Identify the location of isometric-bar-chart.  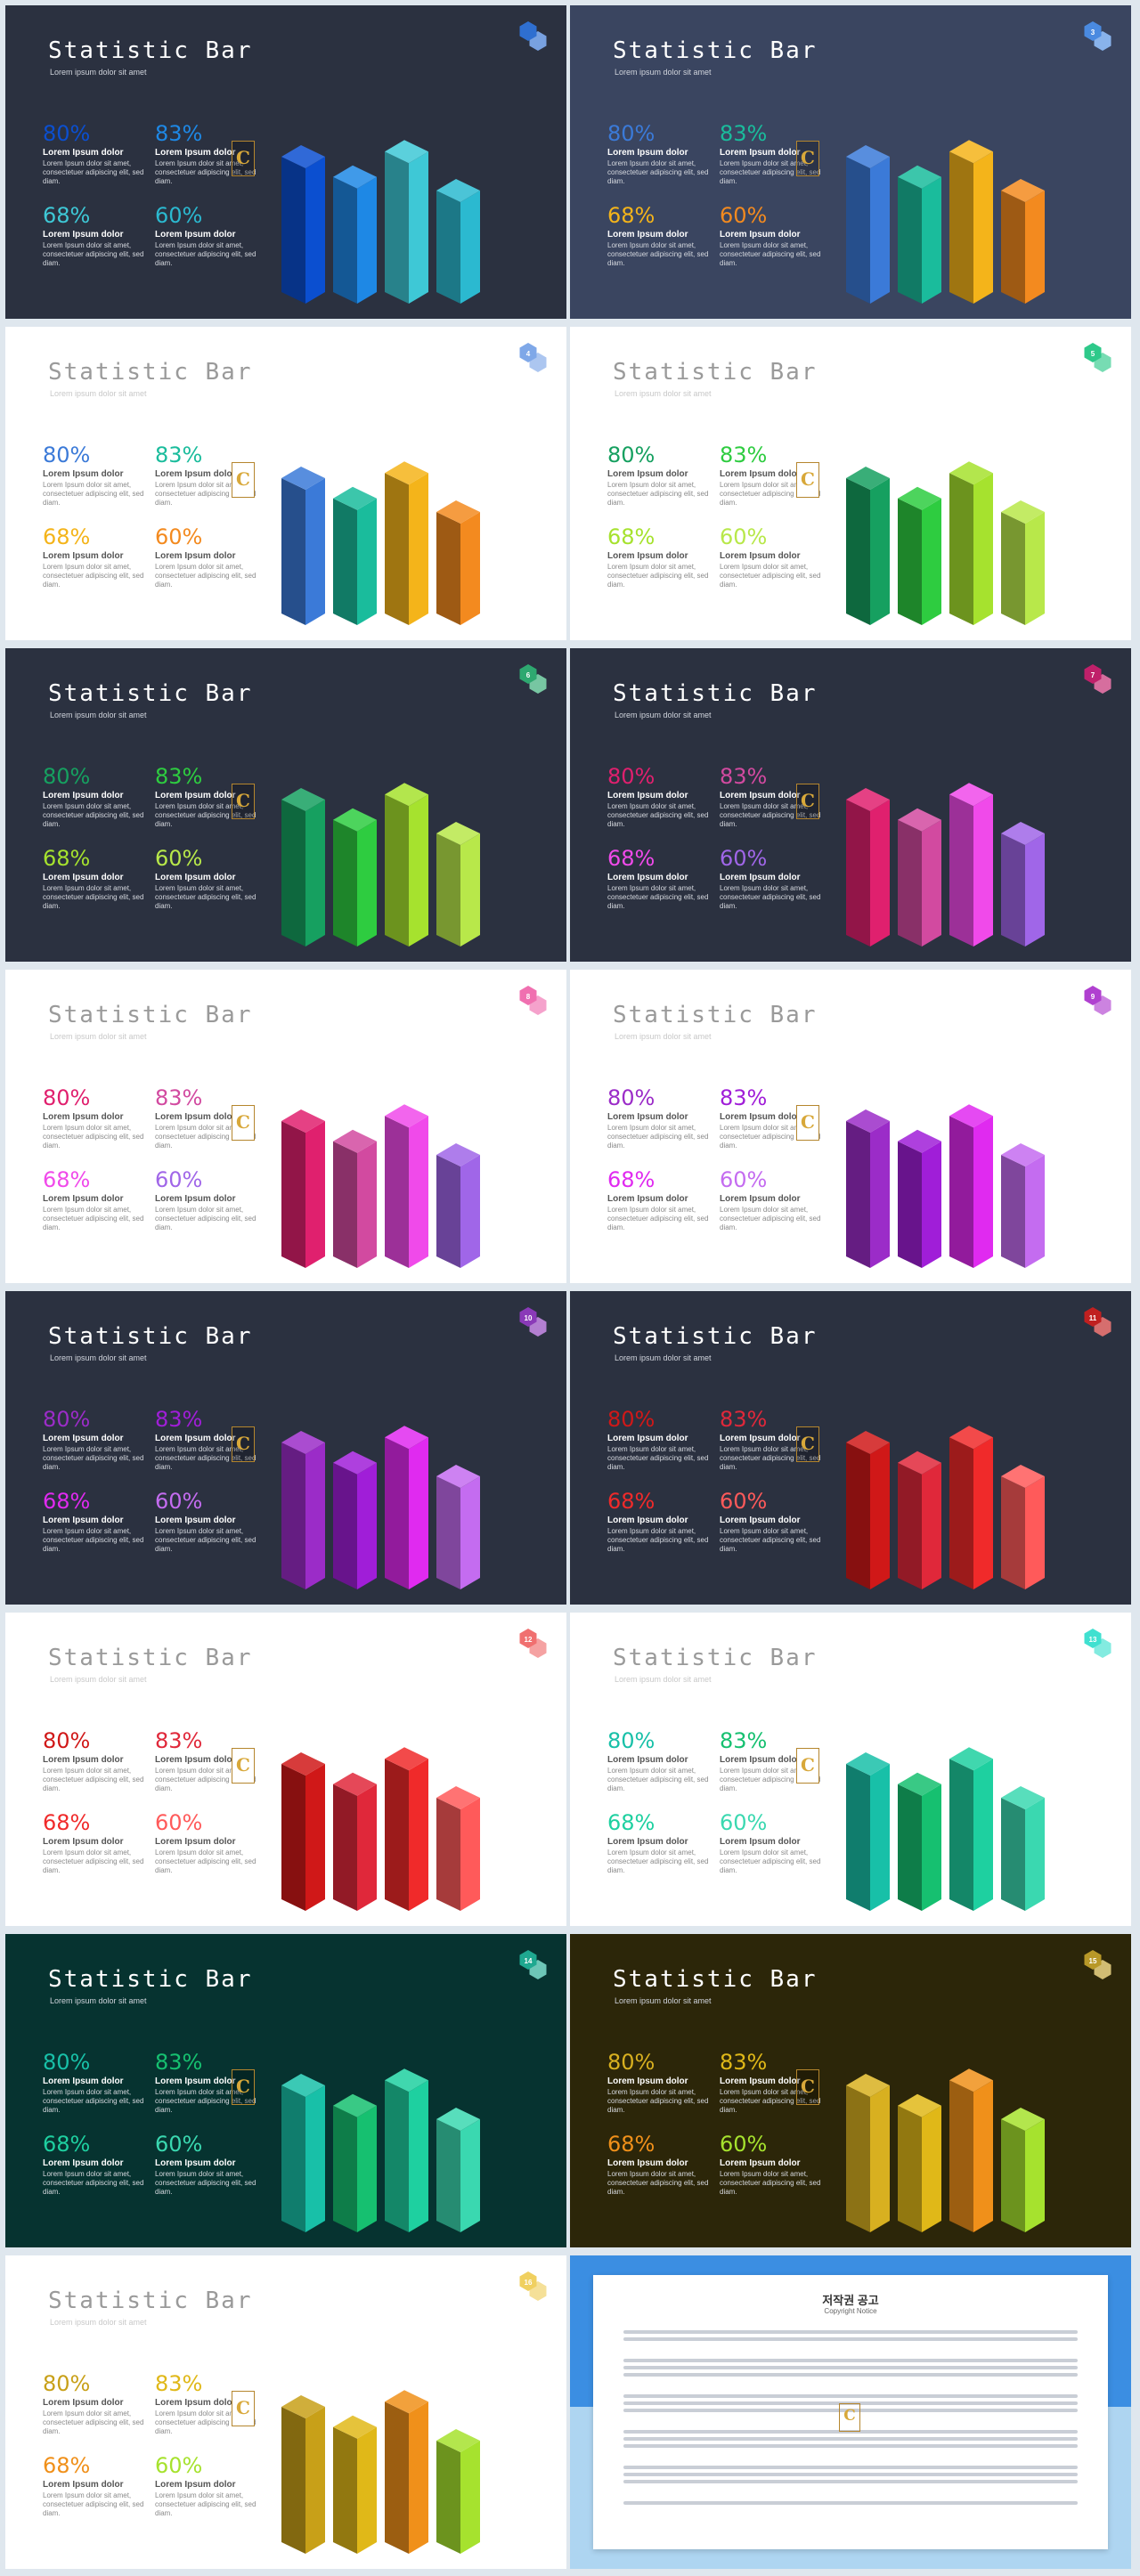
(380, 2472).